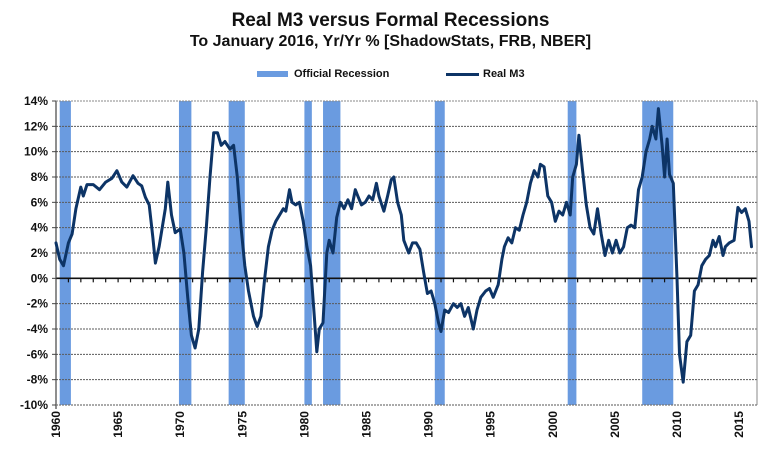  What do you see at coordinates (56, 424) in the screenshot?
I see `x-tick-label: 1960` at bounding box center [56, 424].